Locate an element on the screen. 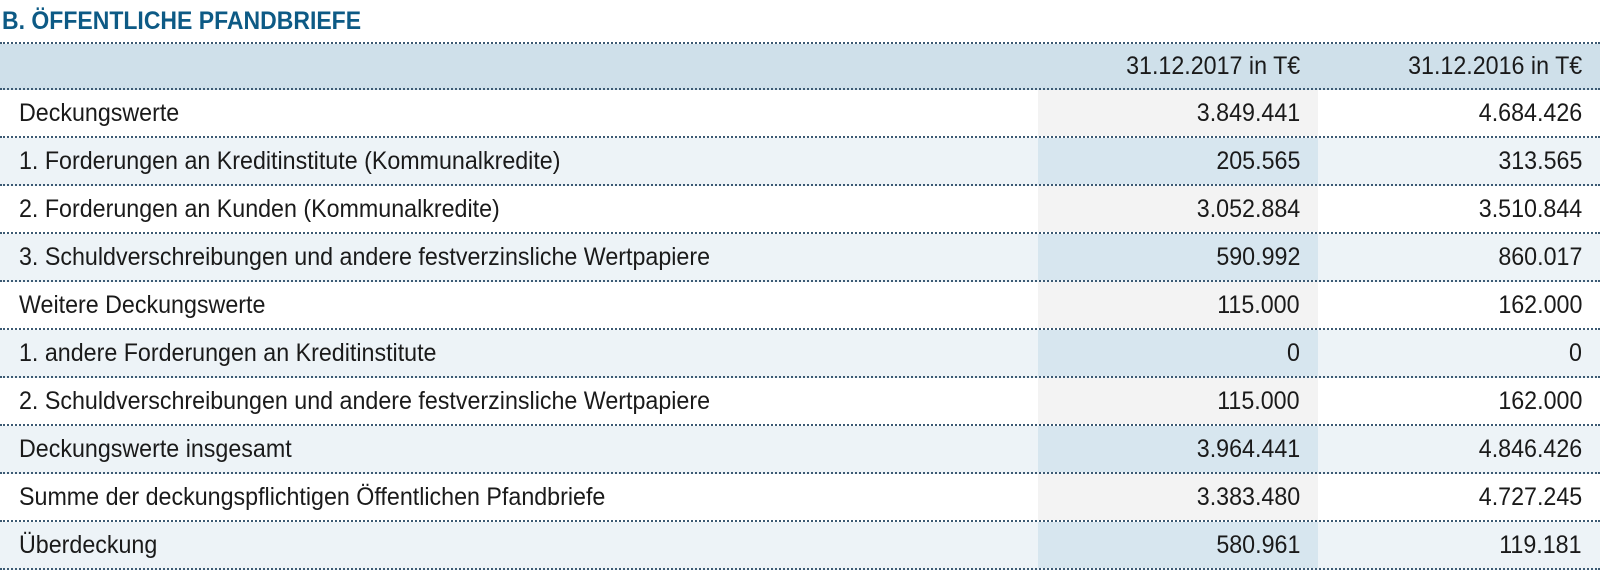 The image size is (1600, 579). value-2016: 860.017 is located at coordinates (1539, 256).